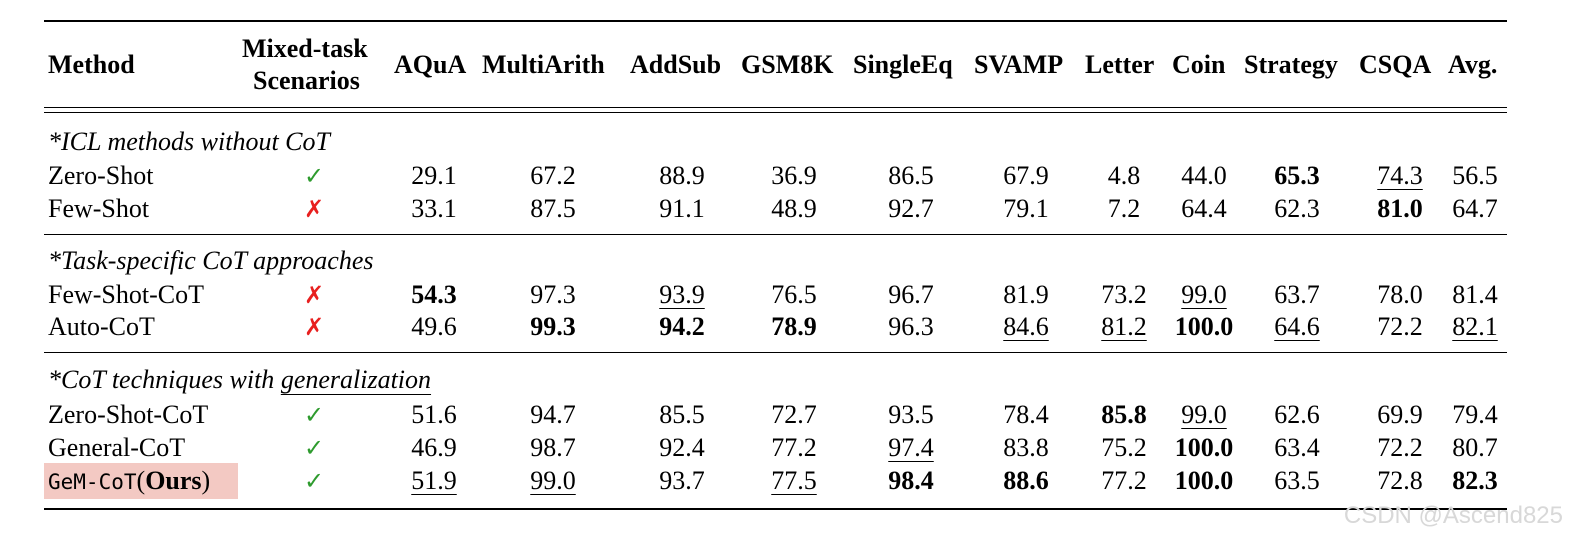 The width and height of the screenshot is (1569, 540). Describe the element at coordinates (1204, 208) in the screenshot. I see `cell-coin: 64.4` at that location.